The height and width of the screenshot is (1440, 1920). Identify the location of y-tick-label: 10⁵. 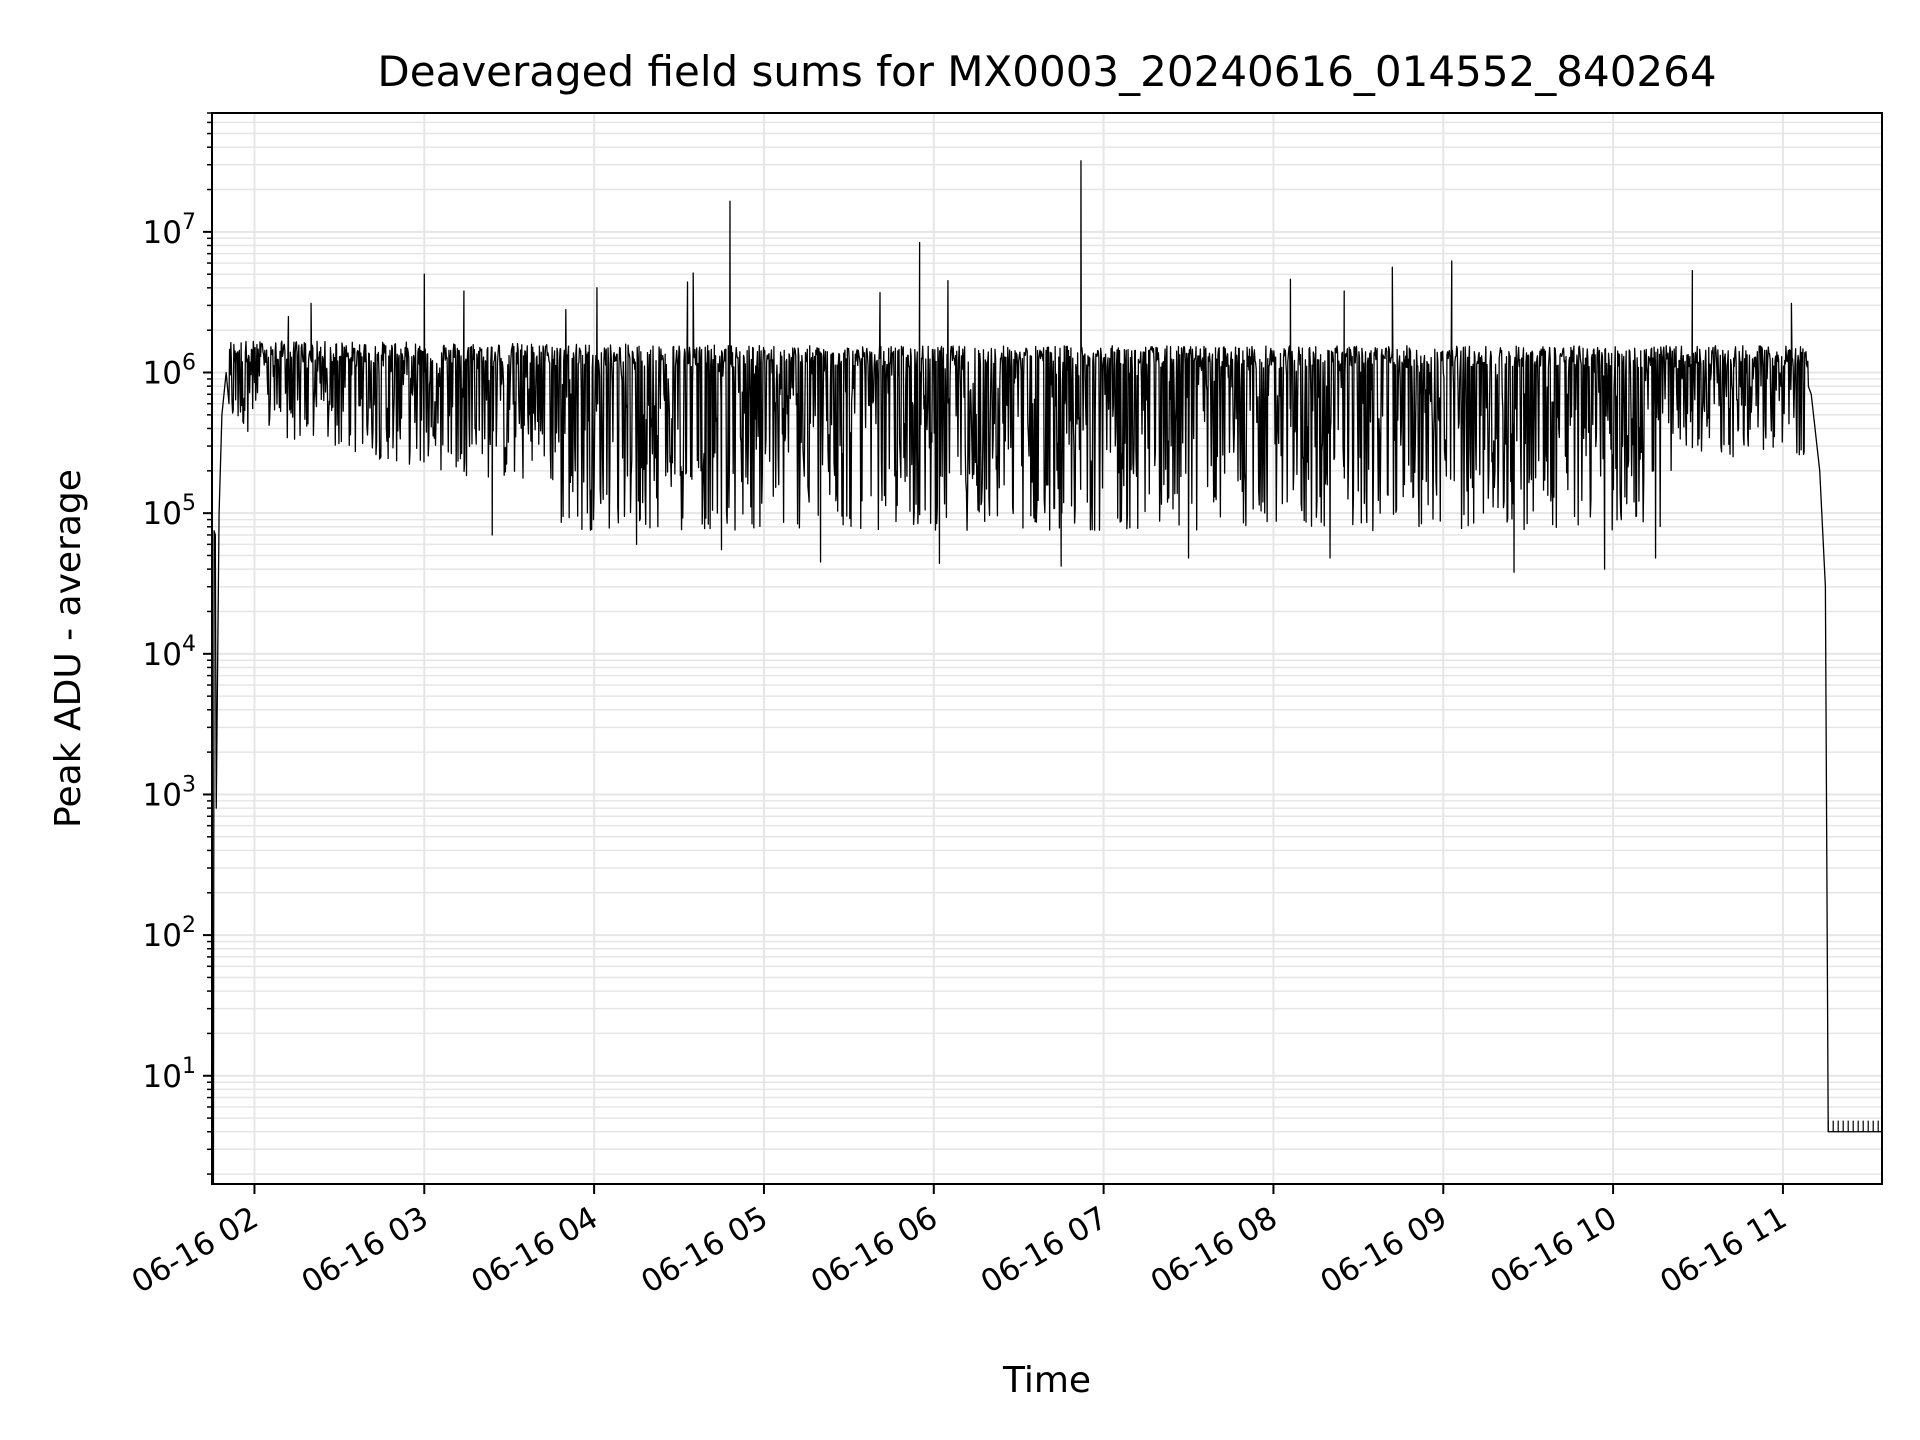
(169, 511).